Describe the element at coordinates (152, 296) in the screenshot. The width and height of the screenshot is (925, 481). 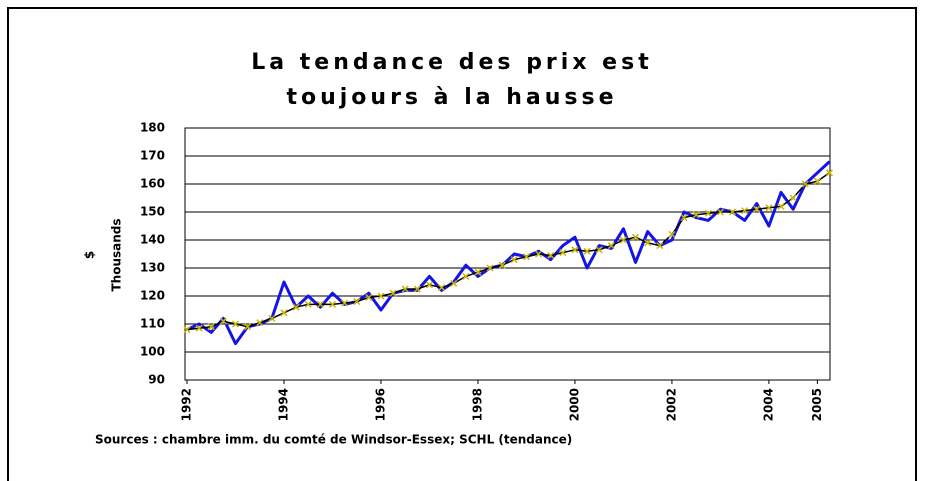
I see `y-tick-label: 120` at that location.